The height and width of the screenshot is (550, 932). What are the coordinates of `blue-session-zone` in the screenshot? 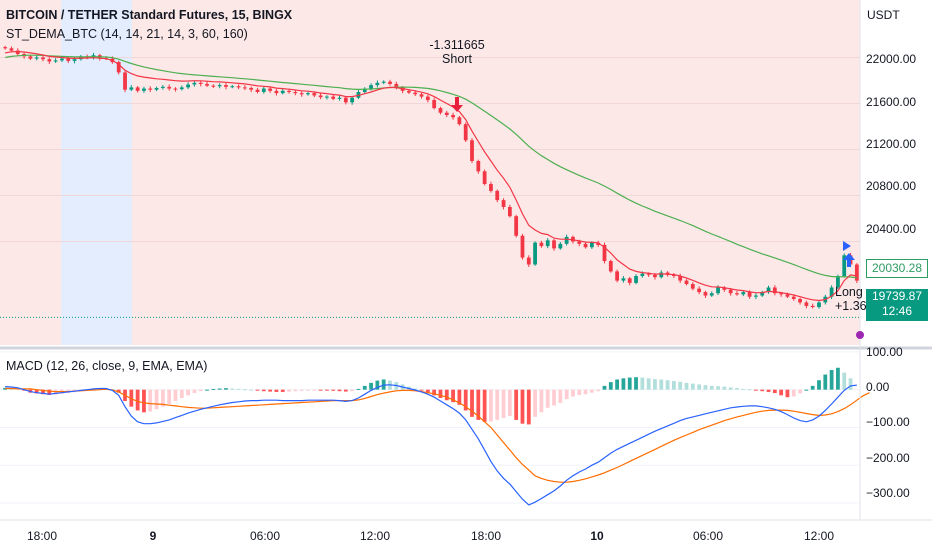 It's located at (96, 172).